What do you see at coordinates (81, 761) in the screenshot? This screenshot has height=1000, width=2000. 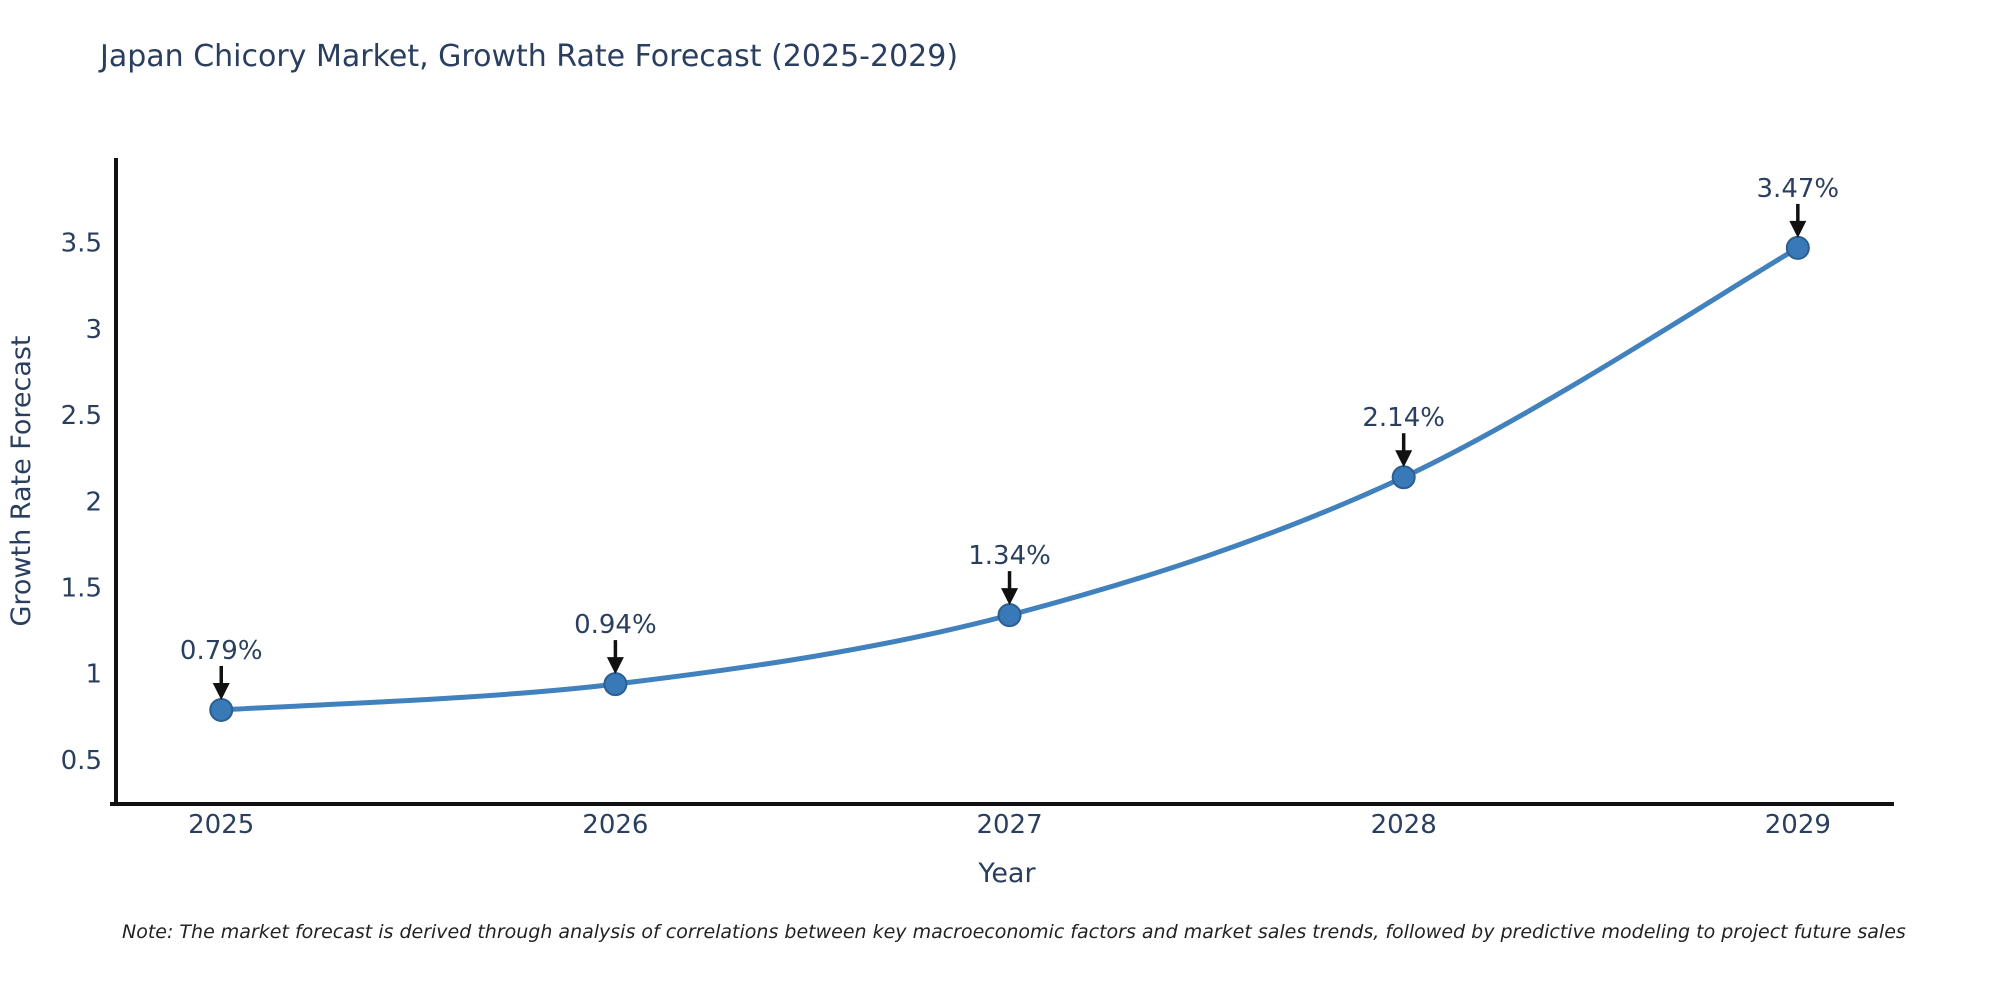 I see `y-tick-label: 0.5` at bounding box center [81, 761].